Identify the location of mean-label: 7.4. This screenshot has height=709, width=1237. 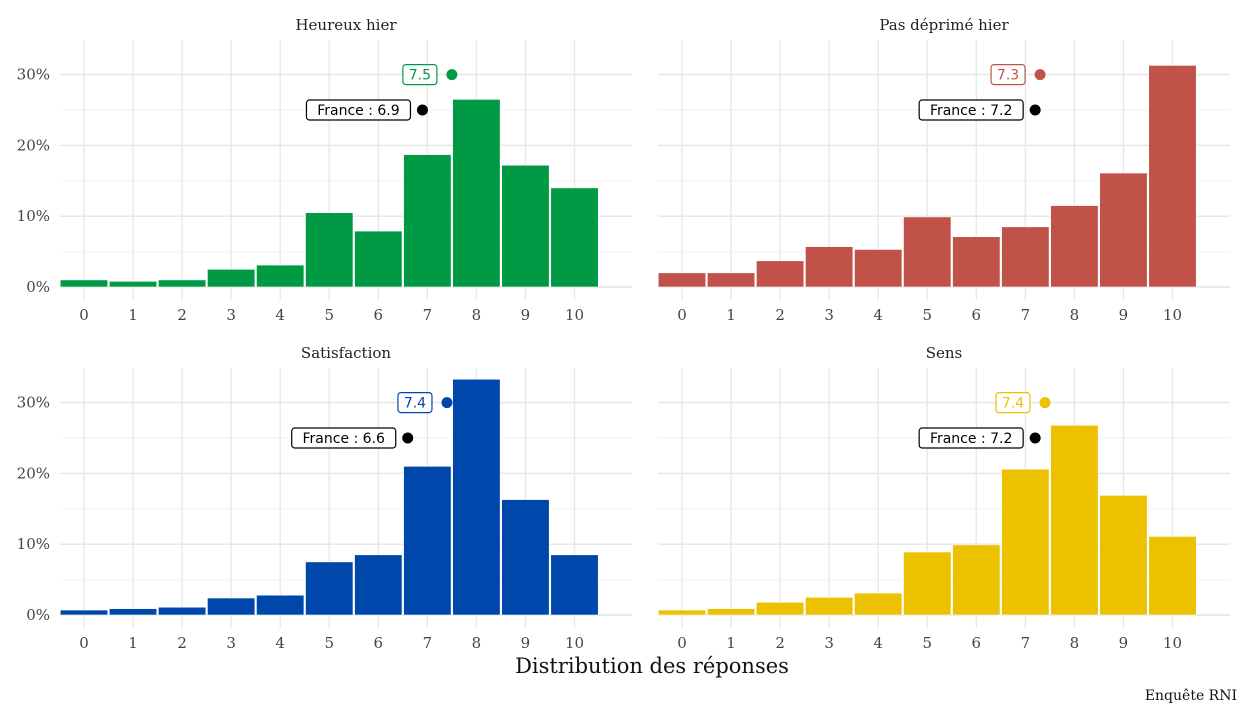
(1013, 404).